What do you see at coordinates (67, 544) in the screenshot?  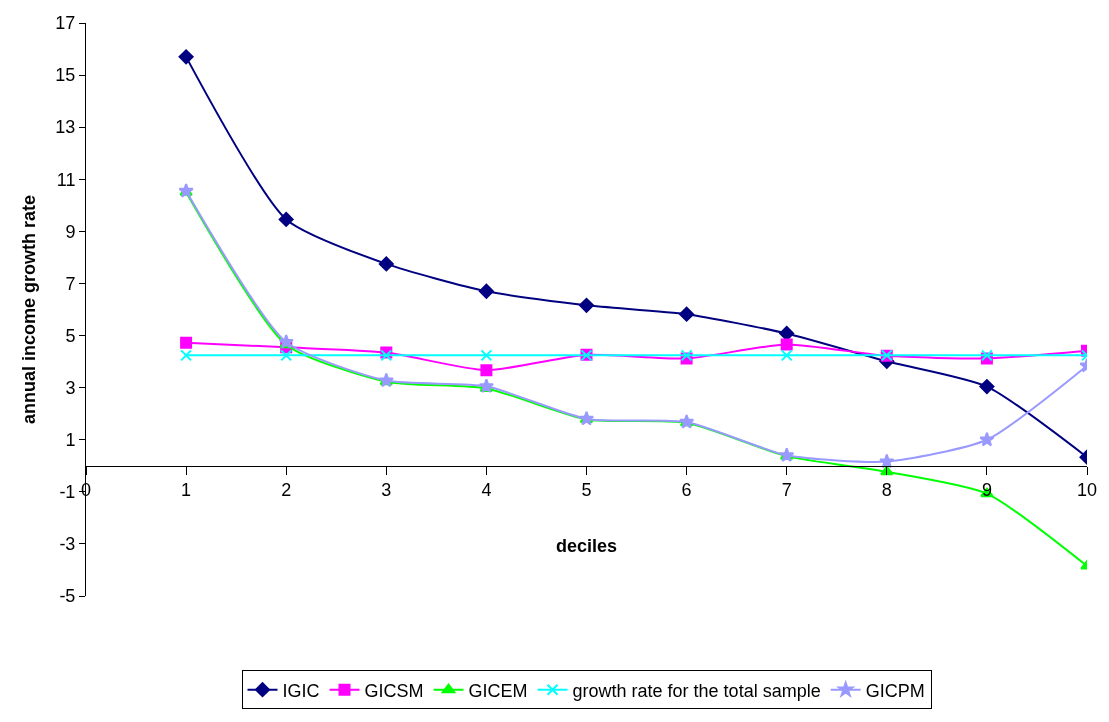 I see `y-tick-label: -3` at bounding box center [67, 544].